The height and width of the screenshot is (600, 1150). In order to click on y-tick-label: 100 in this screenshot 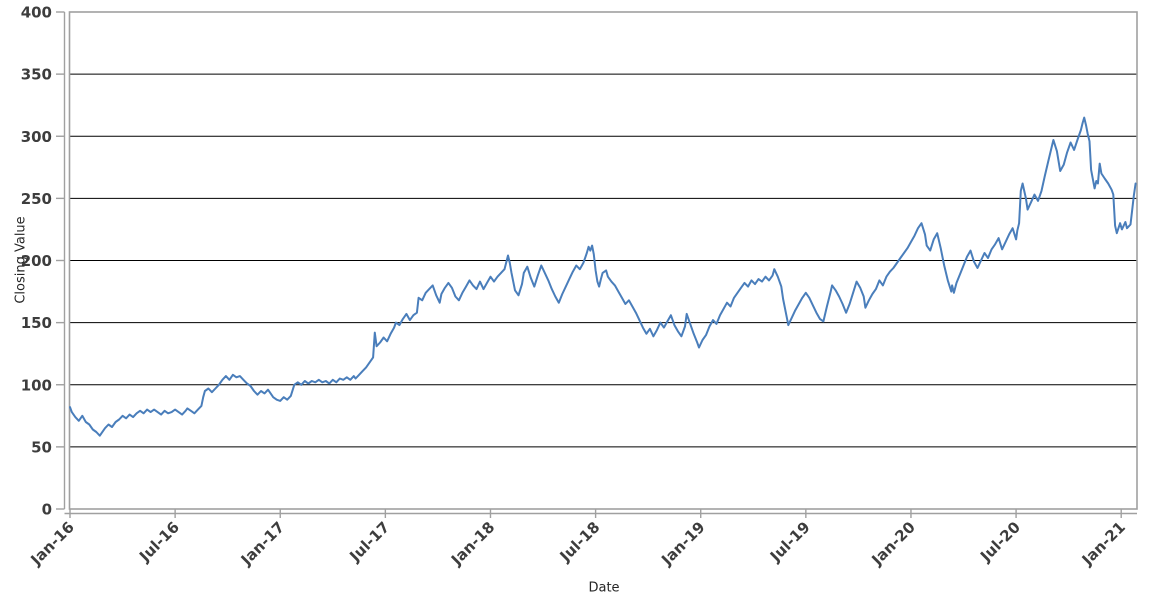, I will do `click(36, 385)`.